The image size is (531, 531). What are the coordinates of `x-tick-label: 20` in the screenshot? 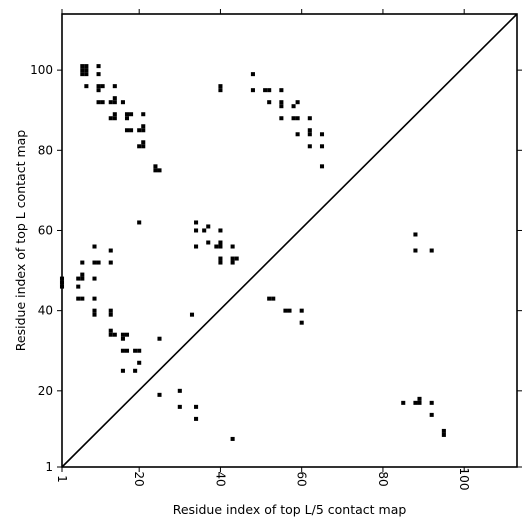 It's located at (139, 478).